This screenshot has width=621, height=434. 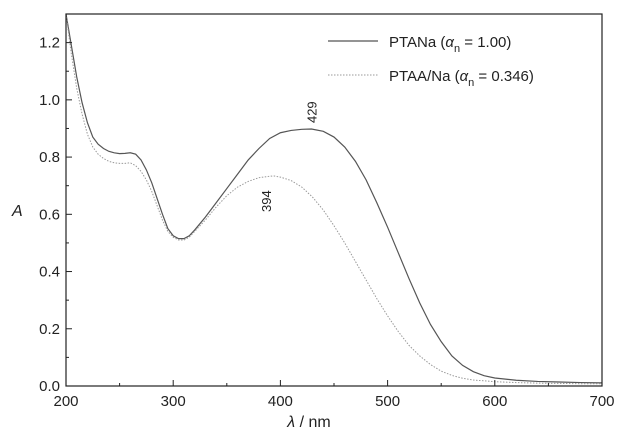 I want to click on x-tick-label: 200, so click(x=65, y=401).